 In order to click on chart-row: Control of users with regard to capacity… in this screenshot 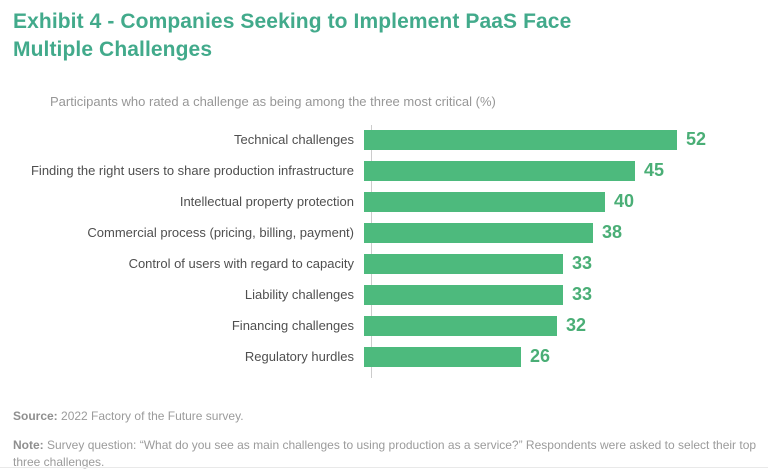, I will do `click(384, 263)`.